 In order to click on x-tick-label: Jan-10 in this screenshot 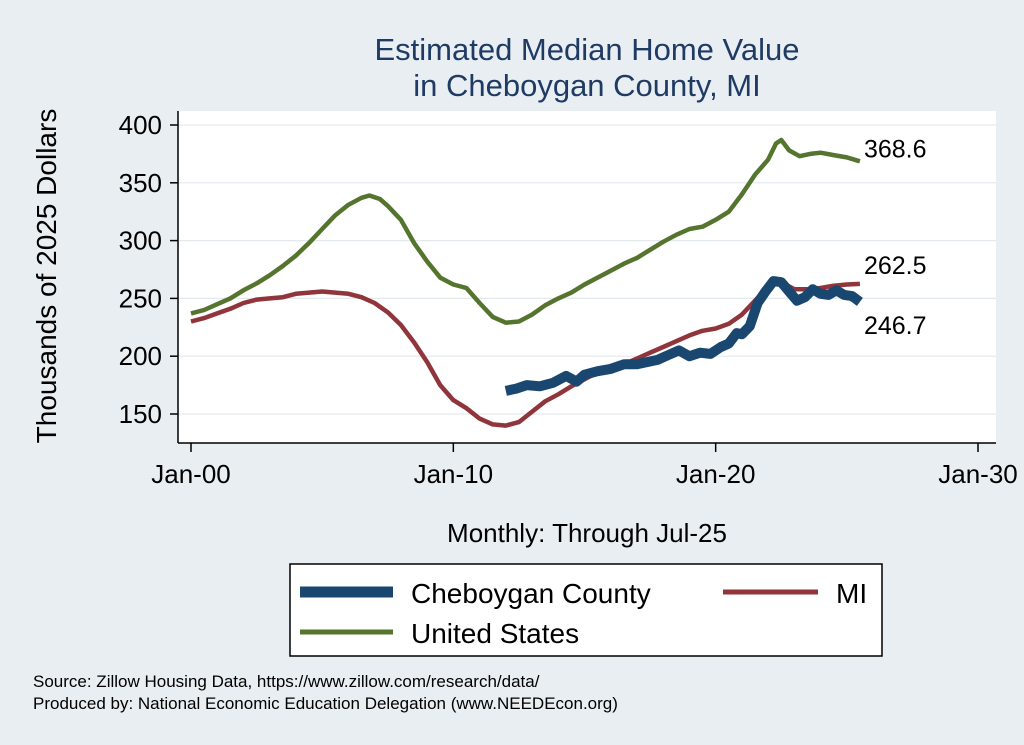, I will do `click(454, 474)`.